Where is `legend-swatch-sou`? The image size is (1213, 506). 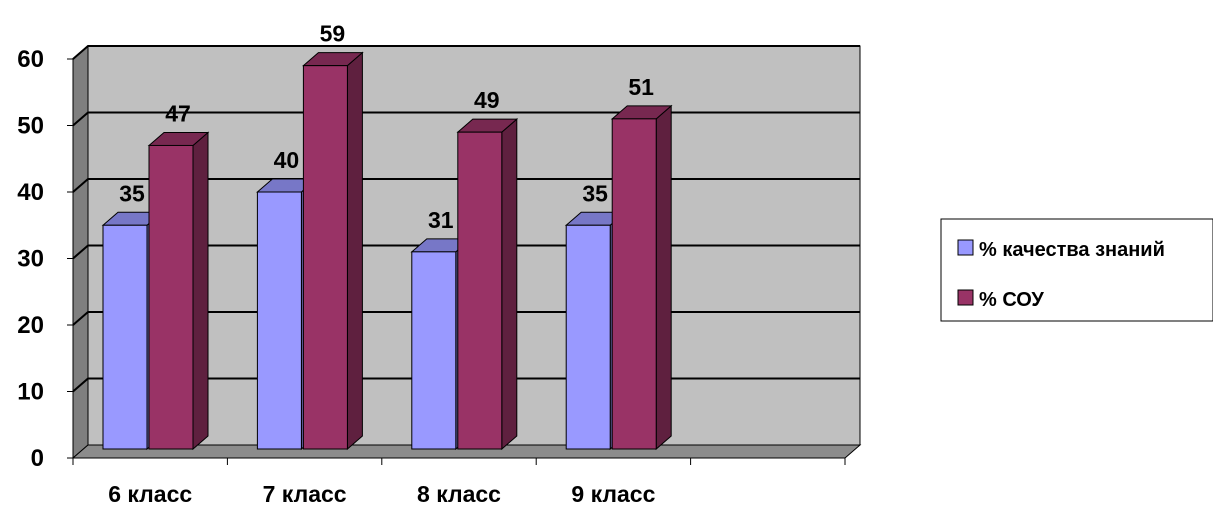 legend-swatch-sou is located at coordinates (965, 297).